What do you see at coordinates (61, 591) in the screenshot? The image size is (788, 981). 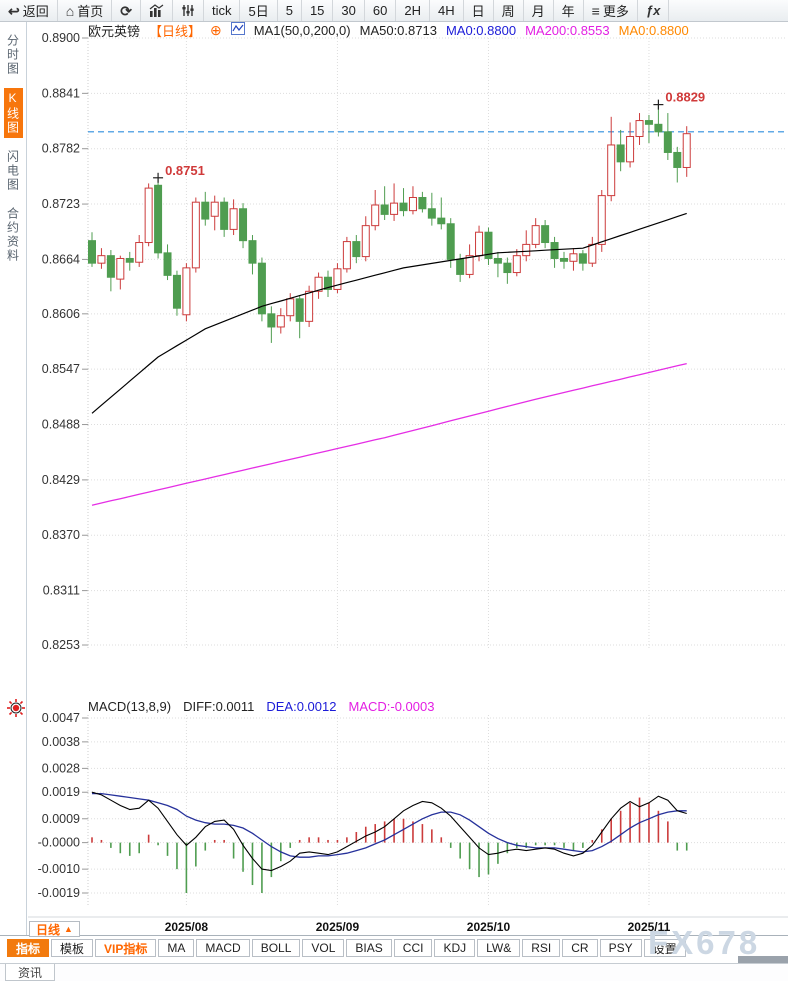 I see `svg-text: 0.8311` at bounding box center [61, 591].